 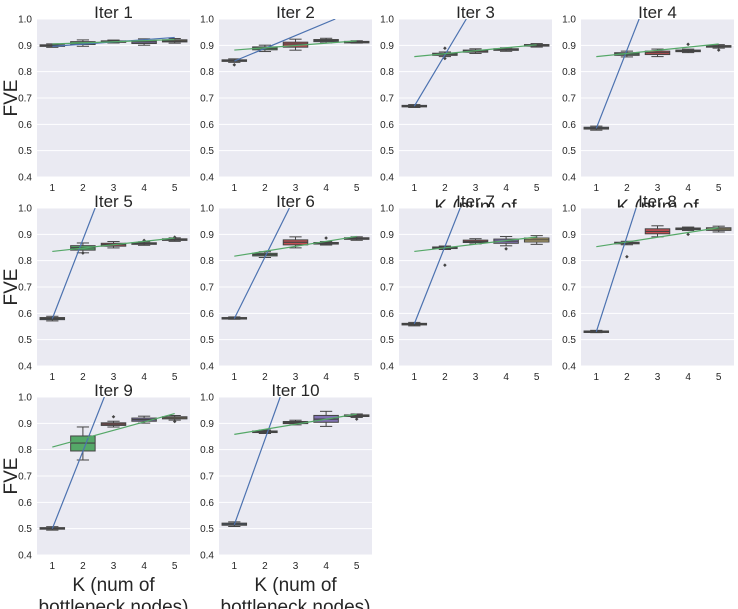 What do you see at coordinates (113, 201) in the screenshot?
I see `subplot-title: Iter 5` at bounding box center [113, 201].